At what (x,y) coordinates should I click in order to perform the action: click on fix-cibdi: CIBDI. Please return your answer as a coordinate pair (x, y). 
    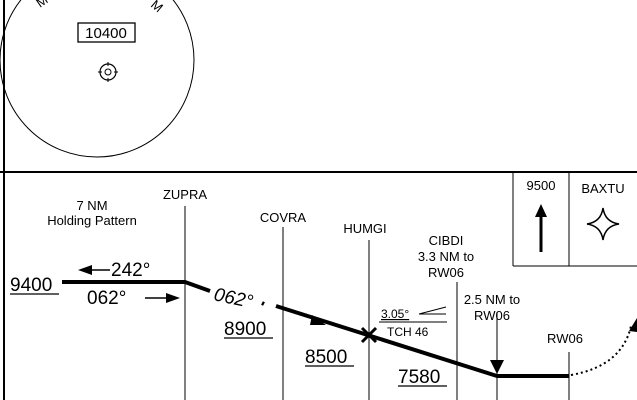
    Looking at the image, I should click on (446, 240).